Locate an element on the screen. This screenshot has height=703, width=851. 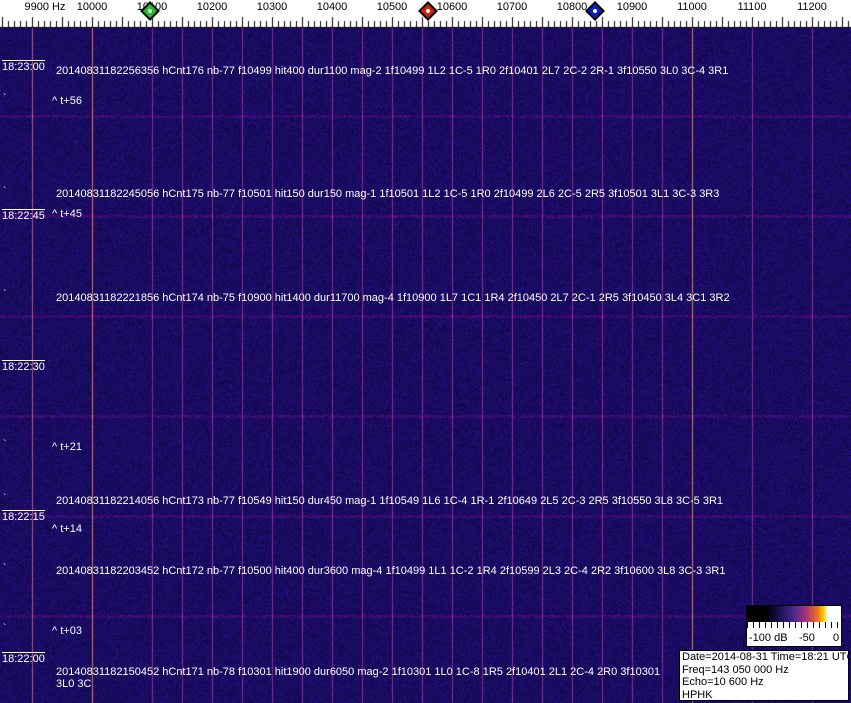
colorbar-label: -100 dB is located at coordinates (768, 638).